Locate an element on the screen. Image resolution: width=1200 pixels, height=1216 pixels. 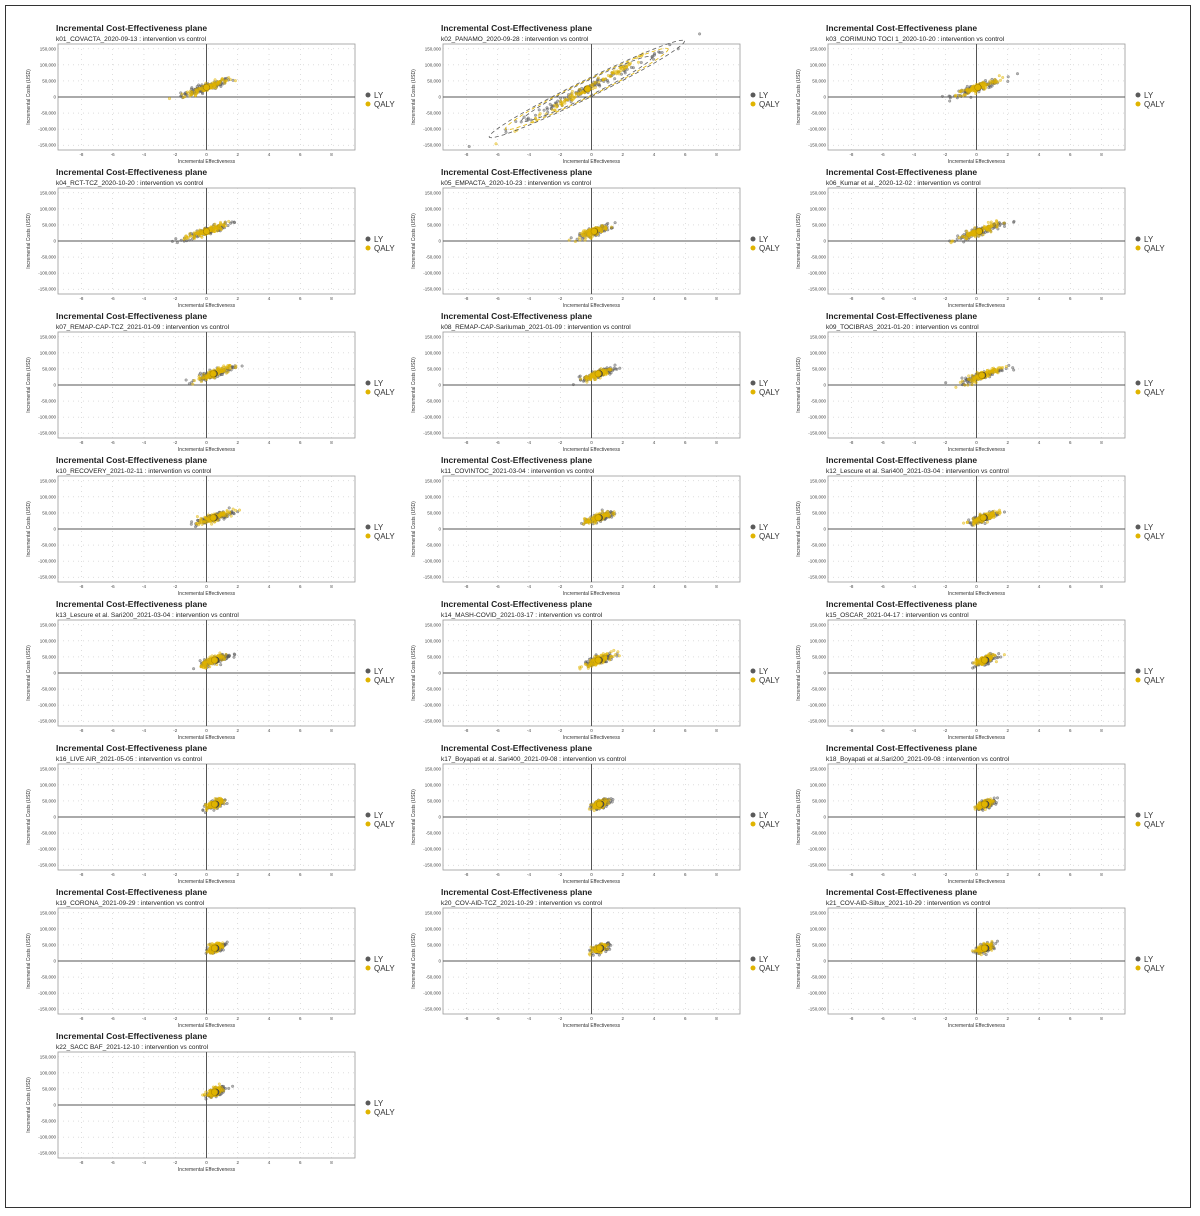
y-tick-label: 0 is located at coordinates (824, 385).